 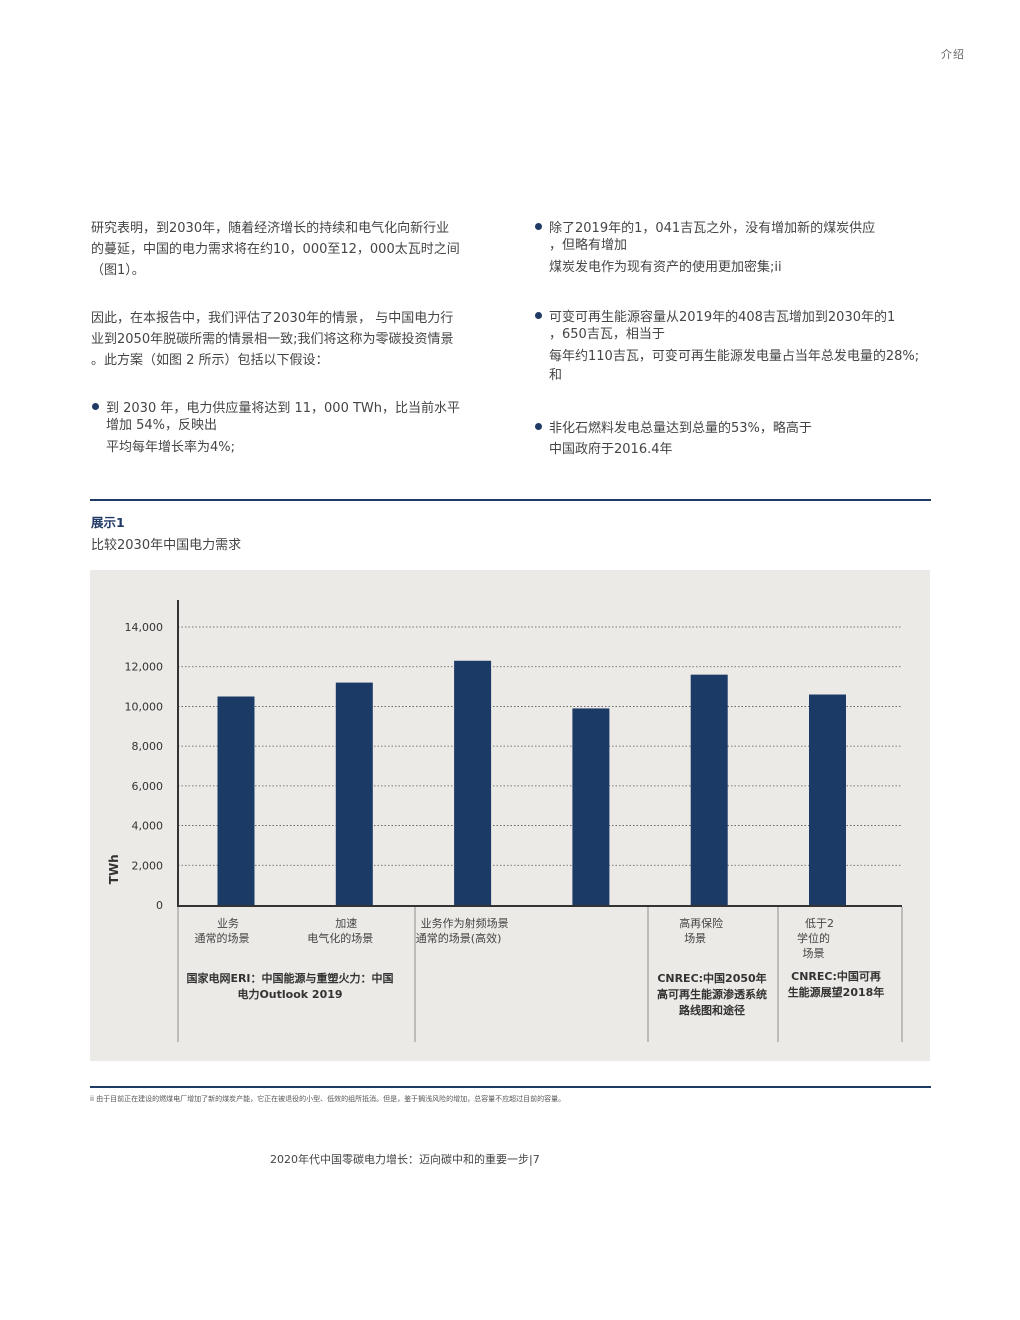 I want to click on source-label: 路线图和途径, so click(x=712, y=1010).